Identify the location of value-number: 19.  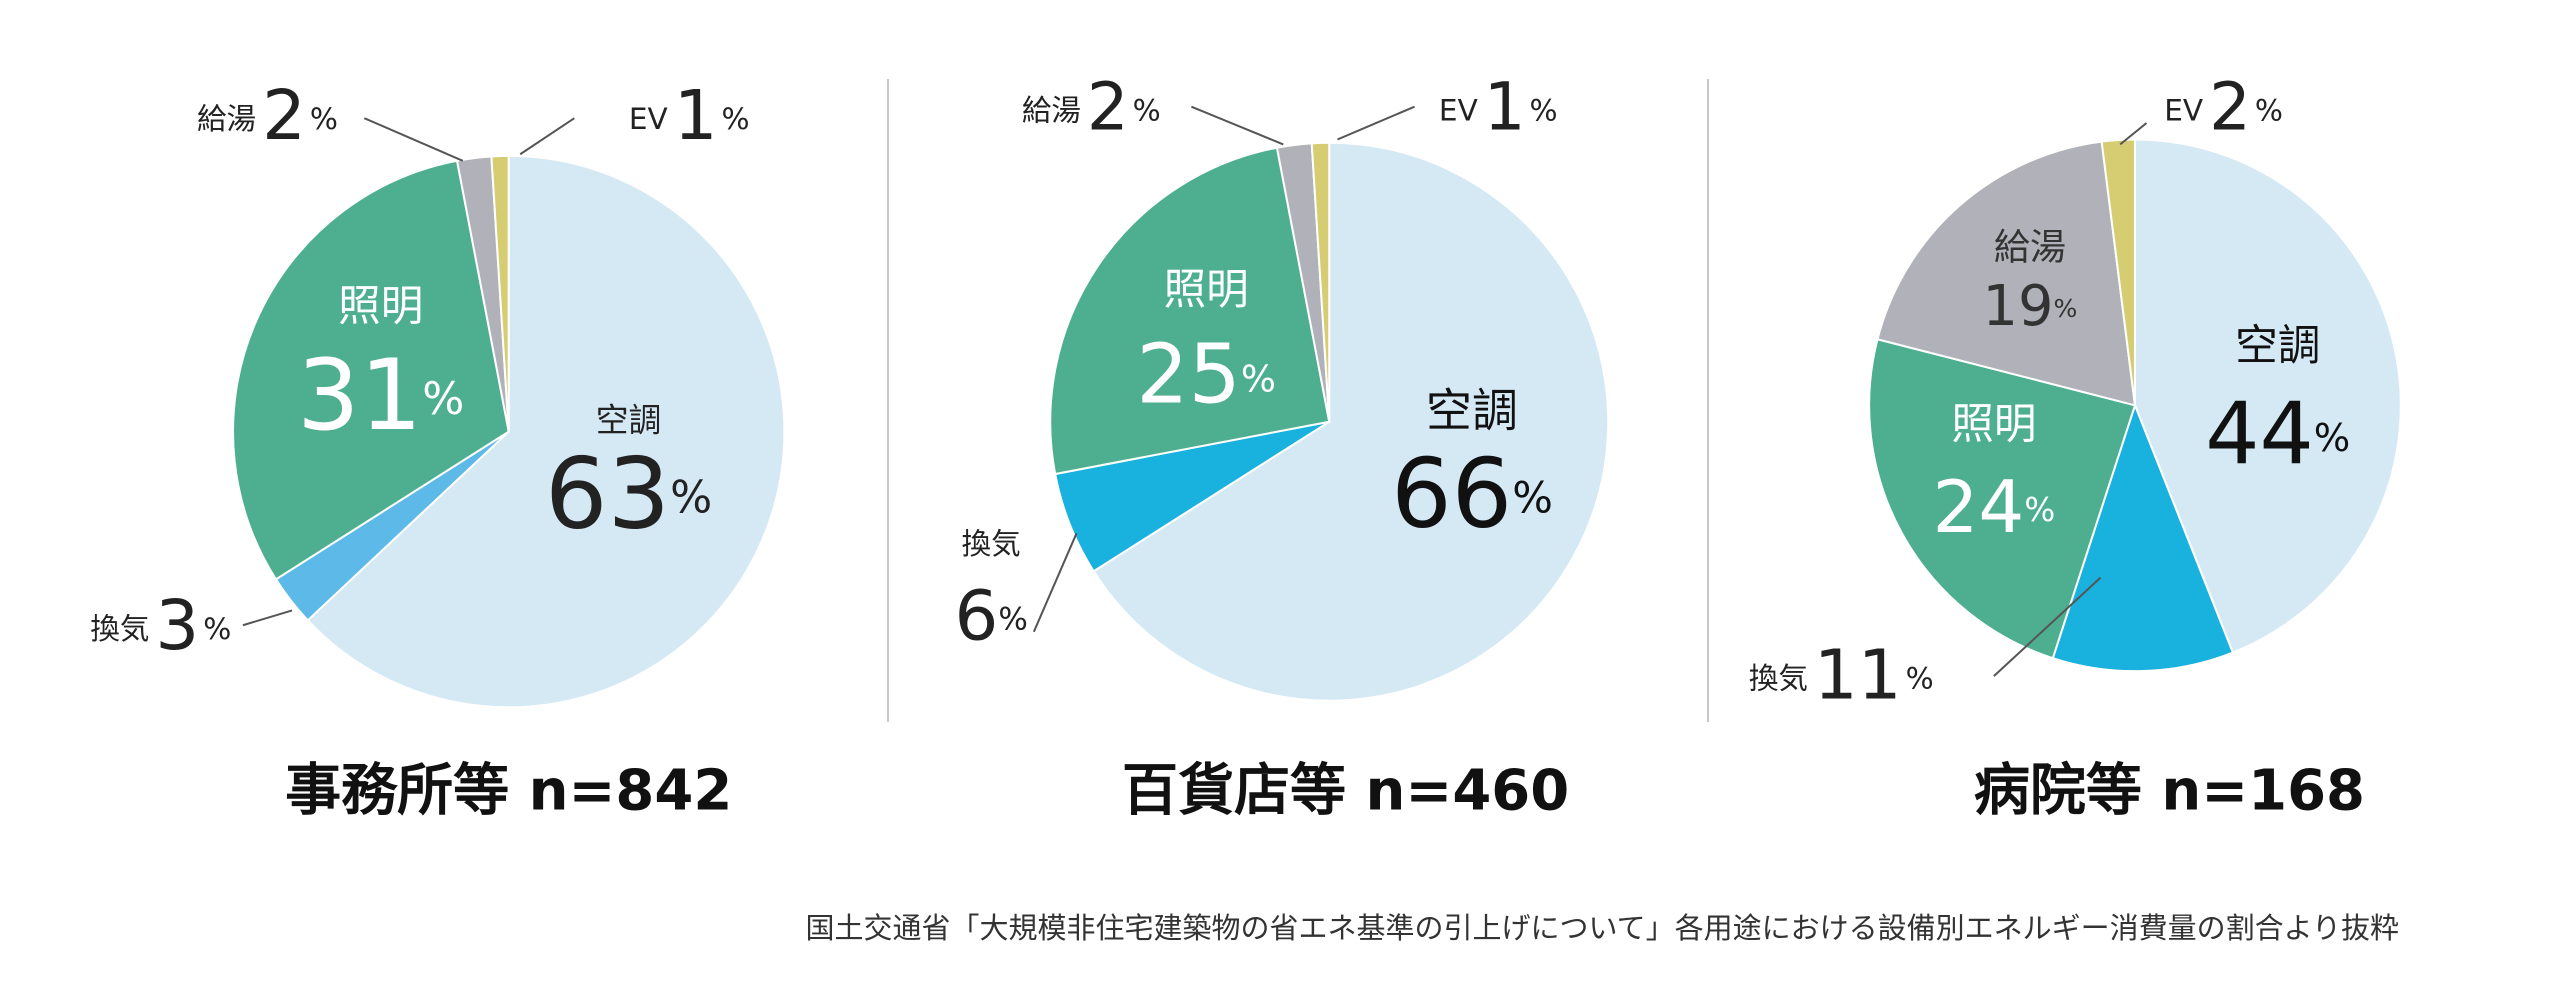
(2018, 306).